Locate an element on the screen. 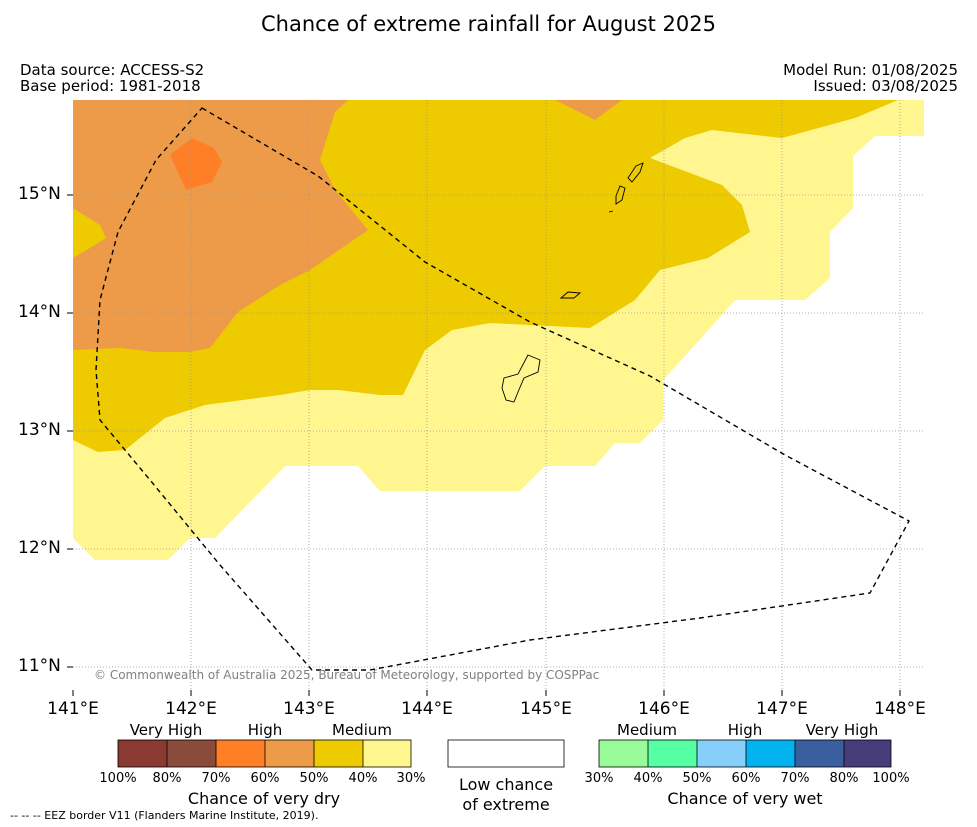 The height and width of the screenshot is (827, 977). wet-category-label: Medium is located at coordinates (647, 730).